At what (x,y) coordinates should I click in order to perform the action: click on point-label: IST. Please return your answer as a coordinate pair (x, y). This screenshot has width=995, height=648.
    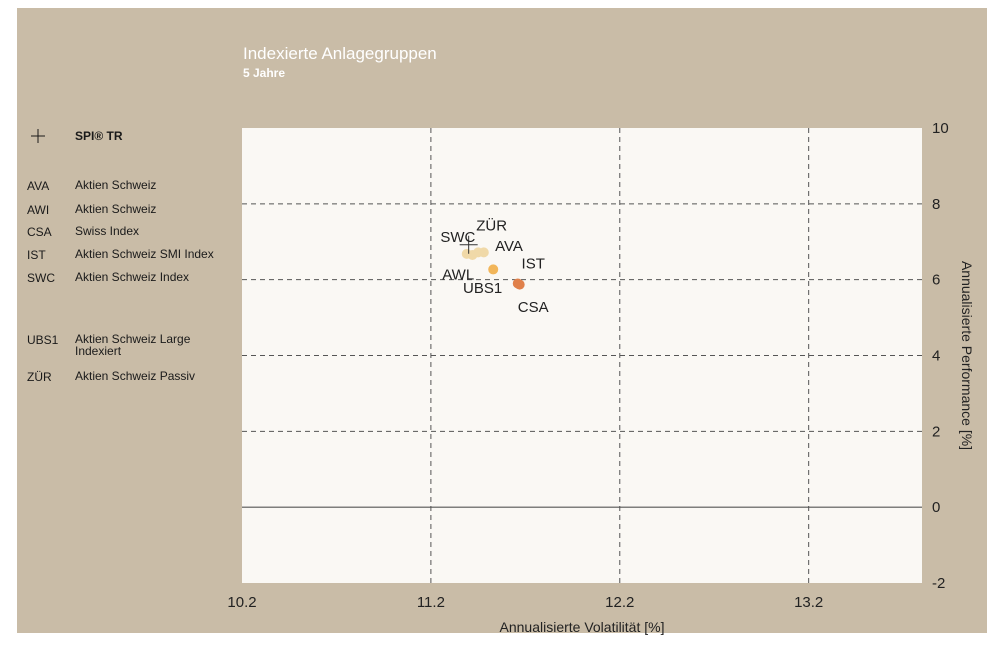
    Looking at the image, I should click on (533, 263).